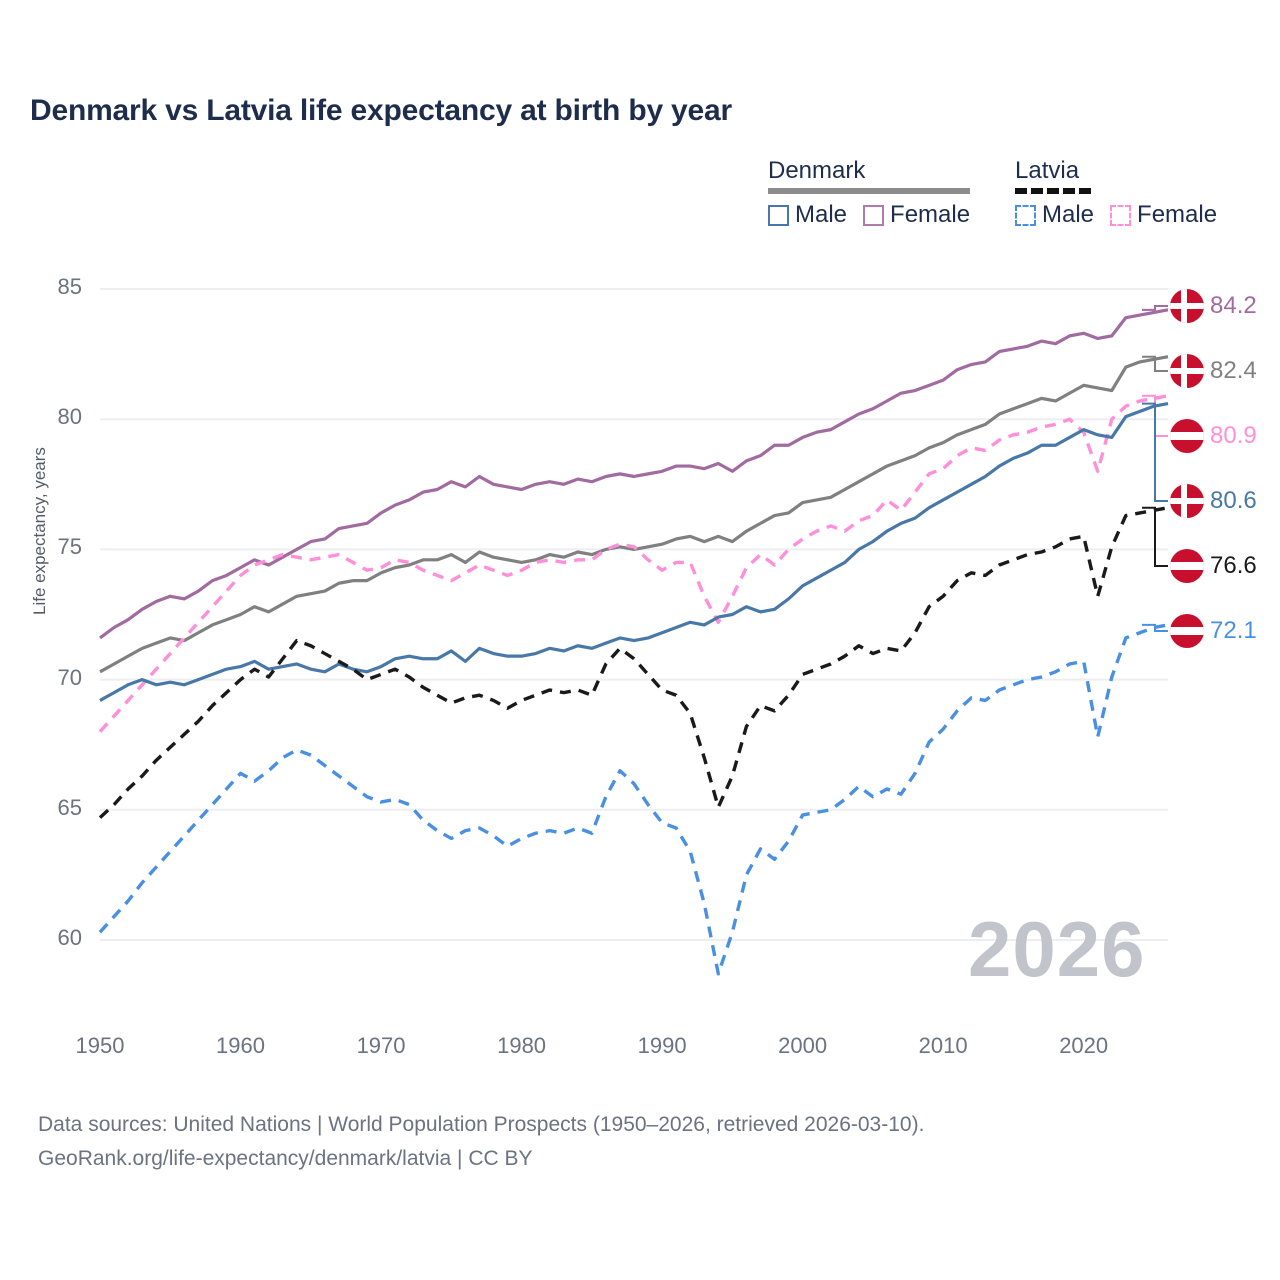 The height and width of the screenshot is (1280, 1280). What do you see at coordinates (1233, 435) in the screenshot?
I see `end-label-value: 80.9` at bounding box center [1233, 435].